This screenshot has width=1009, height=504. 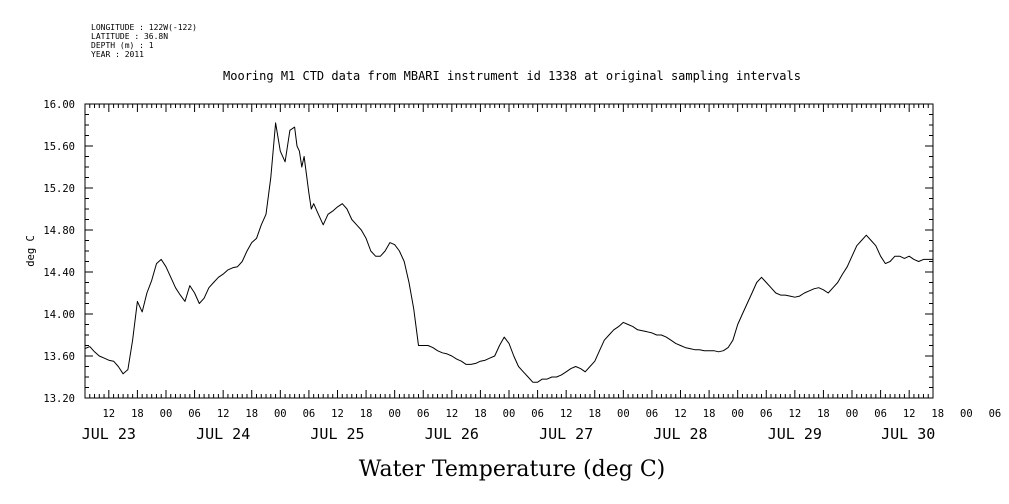 What do you see at coordinates (59, 315) in the screenshot?
I see `y-tick-label: 14.00` at bounding box center [59, 315].